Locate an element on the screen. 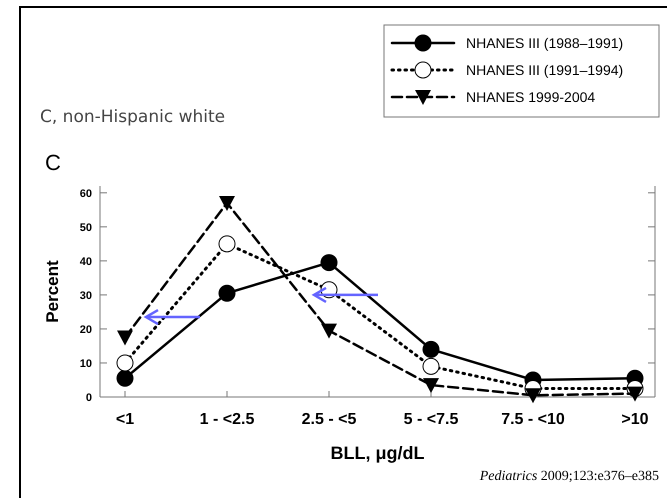 The image size is (667, 498). x-tick-label: <1 is located at coordinates (125, 419).